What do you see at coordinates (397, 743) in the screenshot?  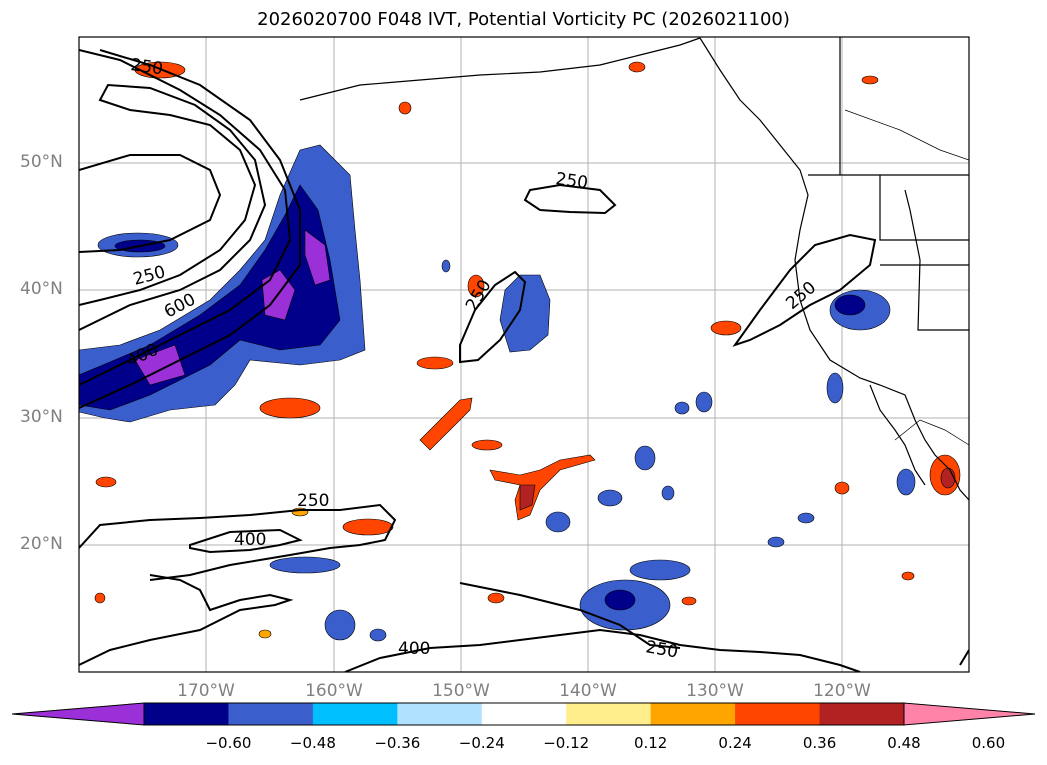 I see `colorbar-tick-label: −0.36` at bounding box center [397, 743].